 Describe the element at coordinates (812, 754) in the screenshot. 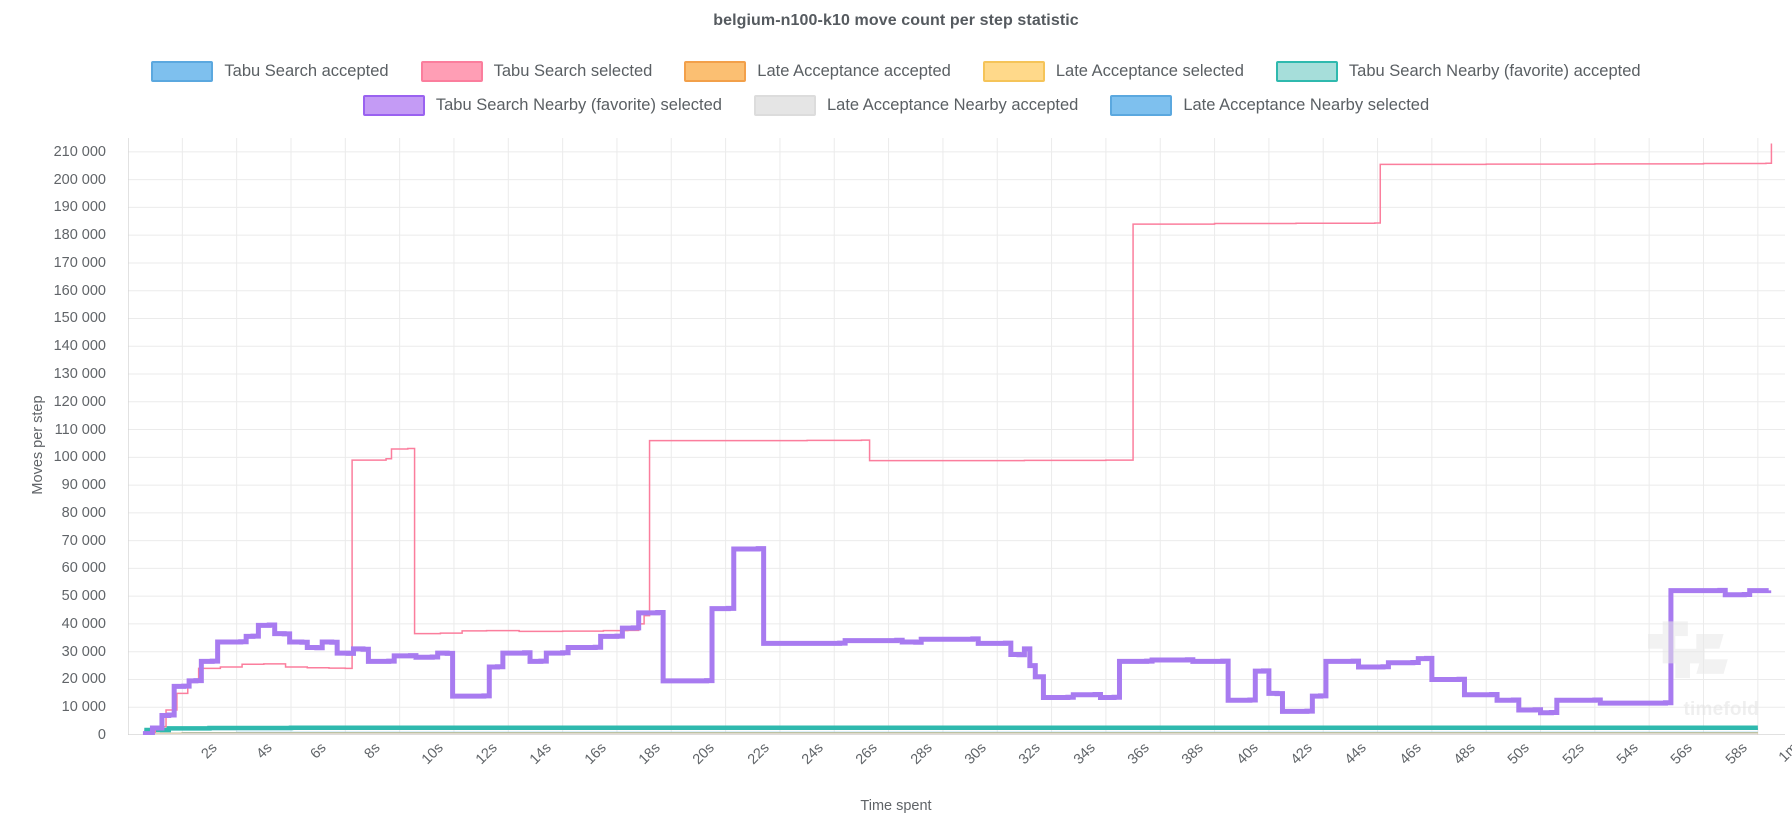

I see `x-tick-label: 24s` at that location.